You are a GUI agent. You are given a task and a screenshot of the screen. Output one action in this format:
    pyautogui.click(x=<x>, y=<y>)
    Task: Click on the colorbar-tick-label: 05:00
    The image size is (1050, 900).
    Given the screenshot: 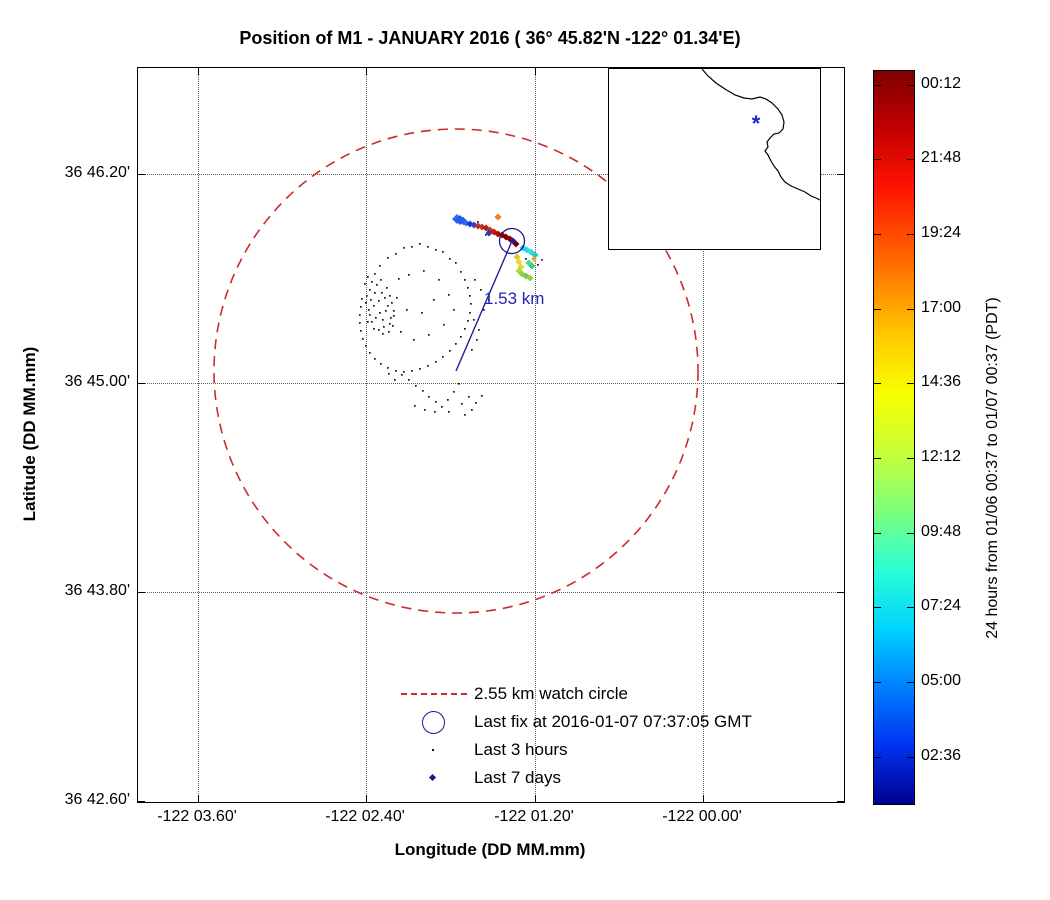 What is the action you would take?
    pyautogui.click(x=941, y=680)
    